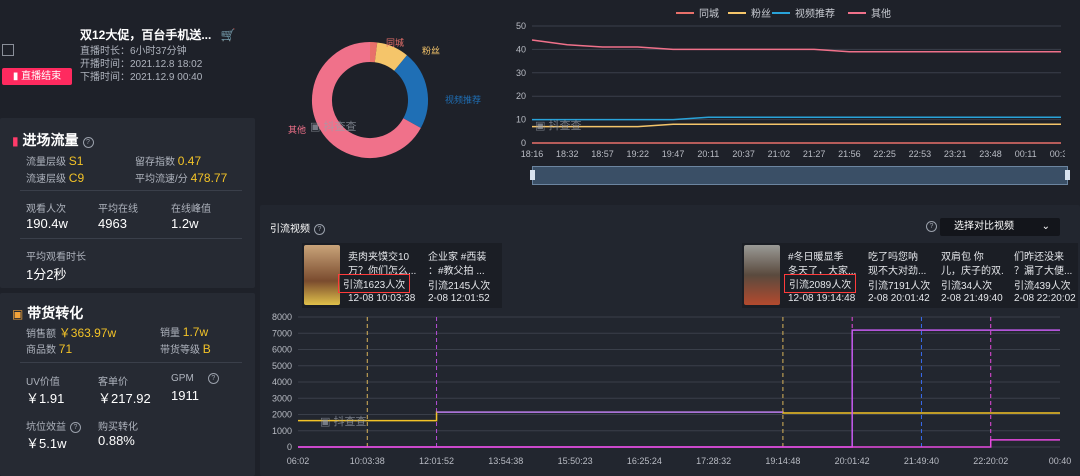  Describe the element at coordinates (282, 317) in the screenshot. I see `y-tick-label: 8000` at that location.